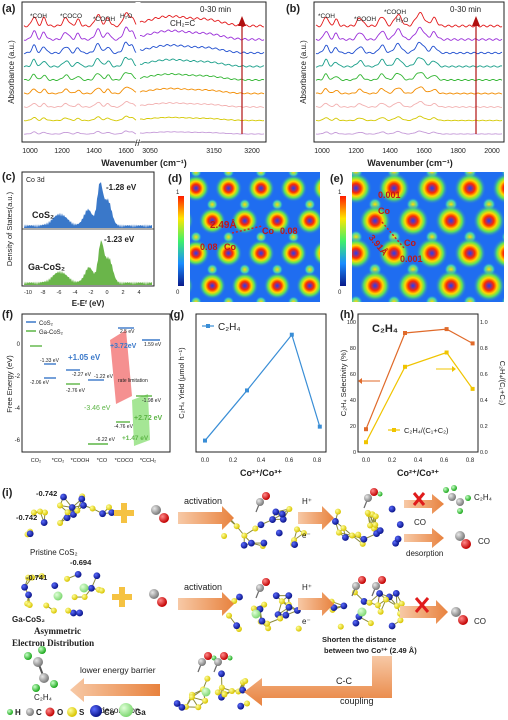 This screenshot has height=720, width=508. Describe the element at coordinates (10, 712) in the screenshot. I see `legend-h-icon` at that location.